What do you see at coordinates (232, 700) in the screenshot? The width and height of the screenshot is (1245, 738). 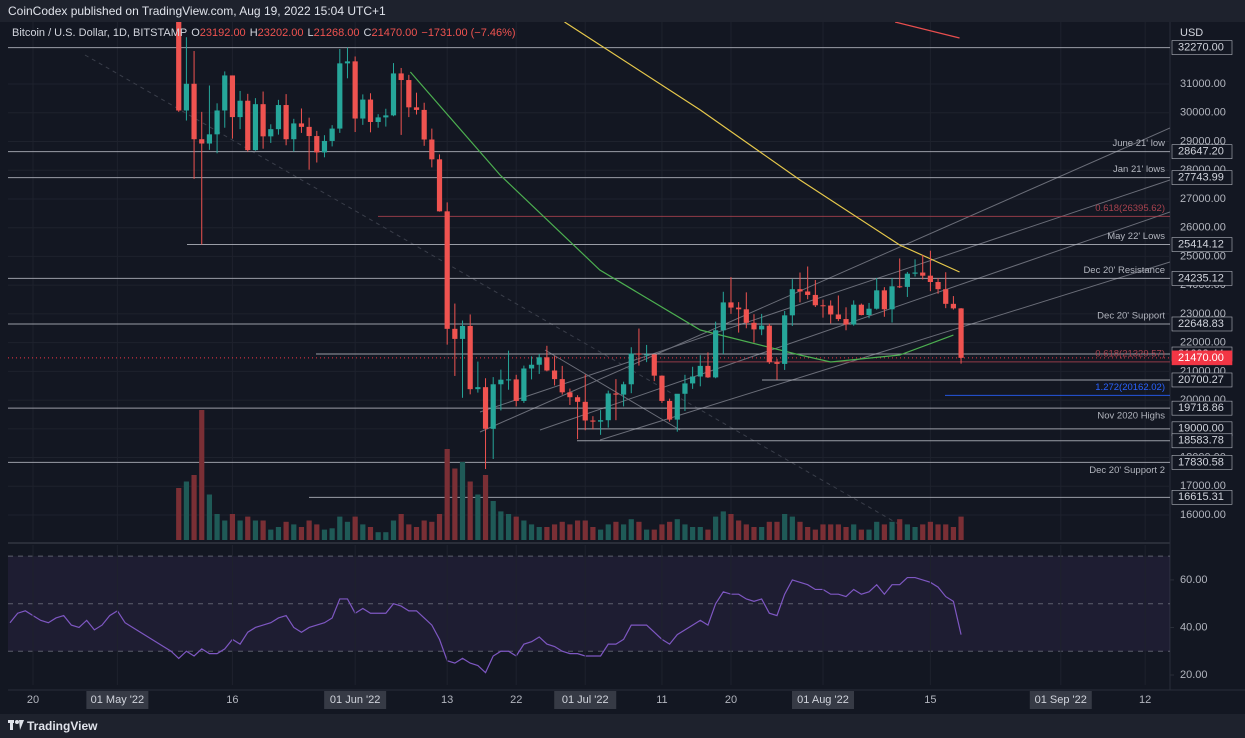 I see `x-tick-label: 16` at bounding box center [232, 700].